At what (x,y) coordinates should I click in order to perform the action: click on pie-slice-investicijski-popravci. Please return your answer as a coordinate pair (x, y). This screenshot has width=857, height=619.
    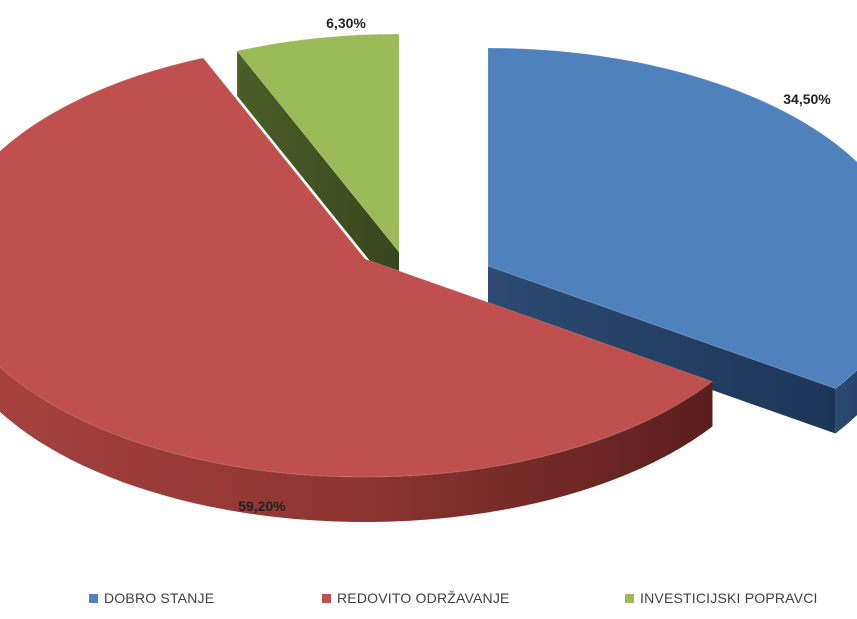
    Looking at the image, I should click on (318, 165).